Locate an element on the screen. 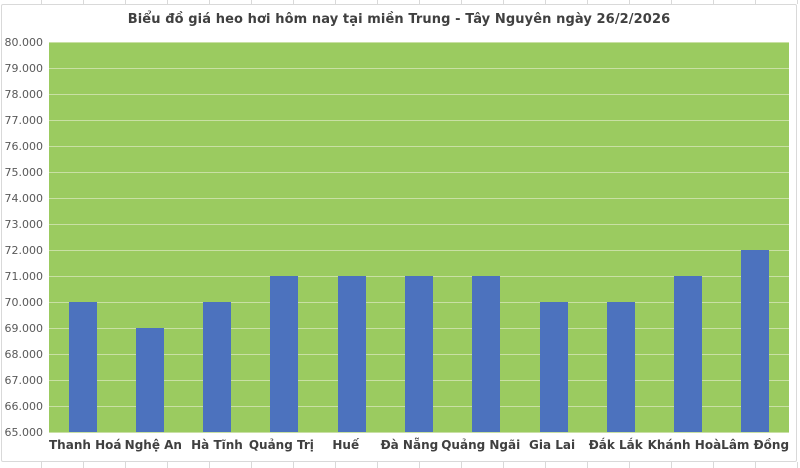 The image size is (800, 468). x-axis-label: Thanh Hoá is located at coordinates (85, 445).